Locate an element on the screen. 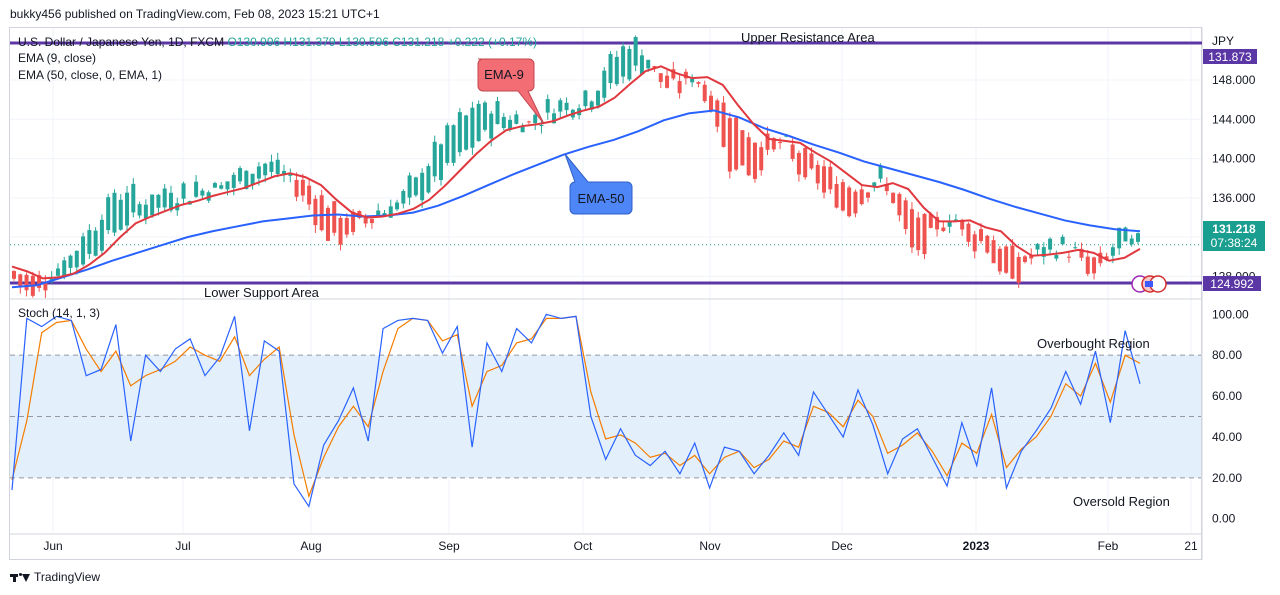  economic-events-icon is located at coordinates (1149, 284).